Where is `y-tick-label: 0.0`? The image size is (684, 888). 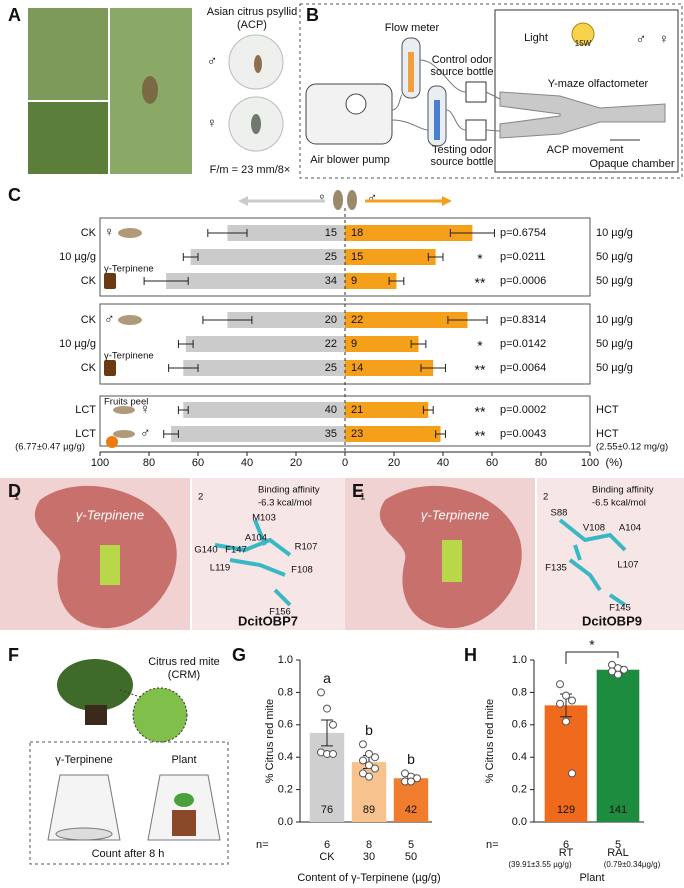
y-tick-label: 0.0 is located at coordinates (519, 822).